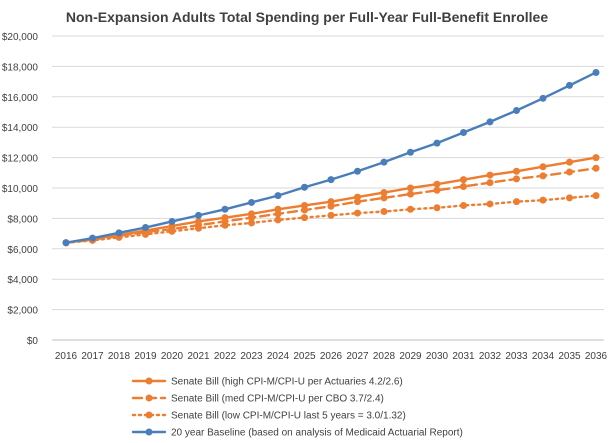  I want to click on y-tick-label: $10,000, so click(20, 189).